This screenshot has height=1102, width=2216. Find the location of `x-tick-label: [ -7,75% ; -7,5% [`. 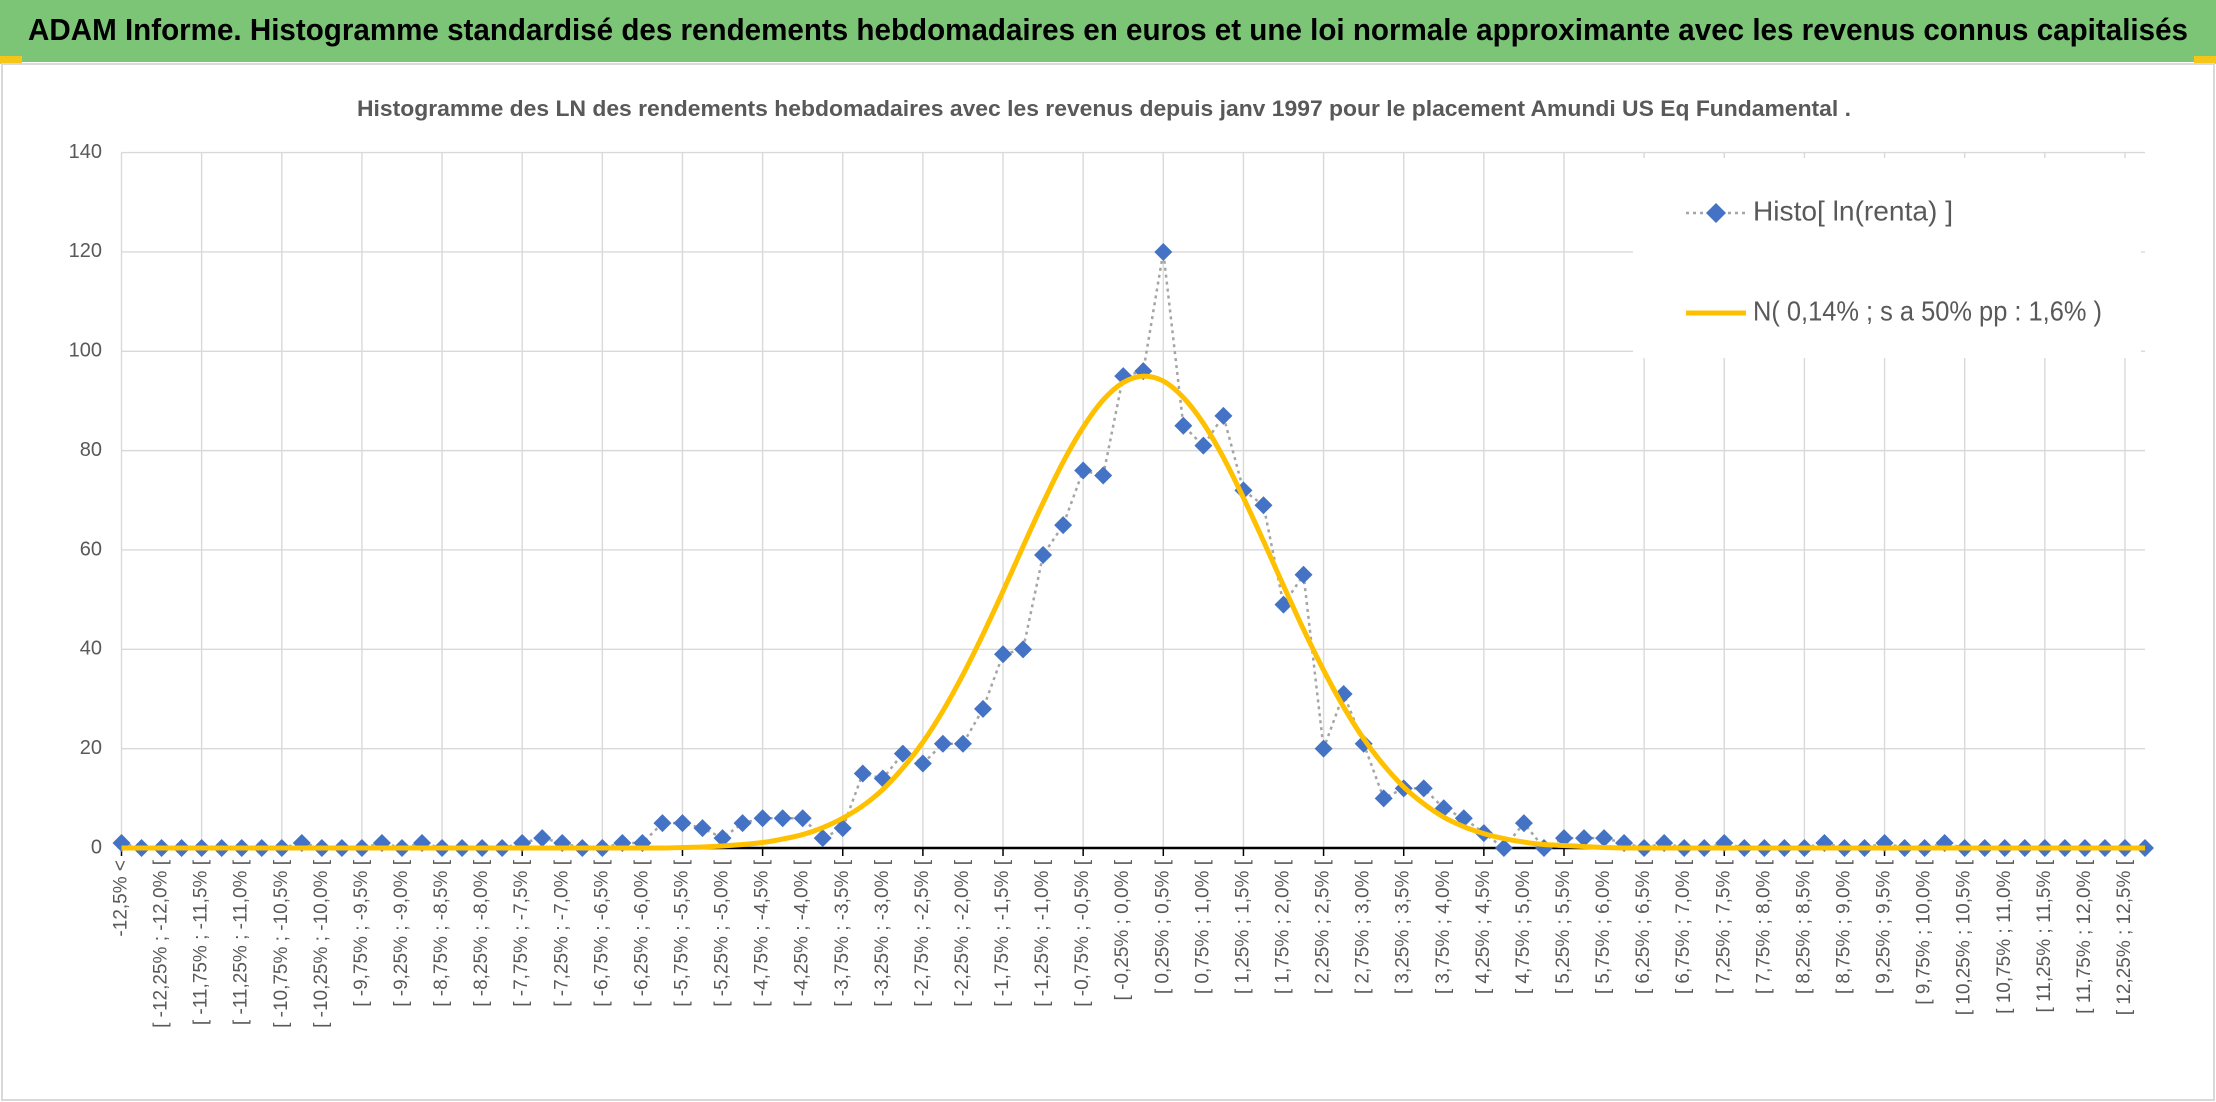

x-tick-label: [ -7,75% ; -7,5% [ is located at coordinates (521, 933).